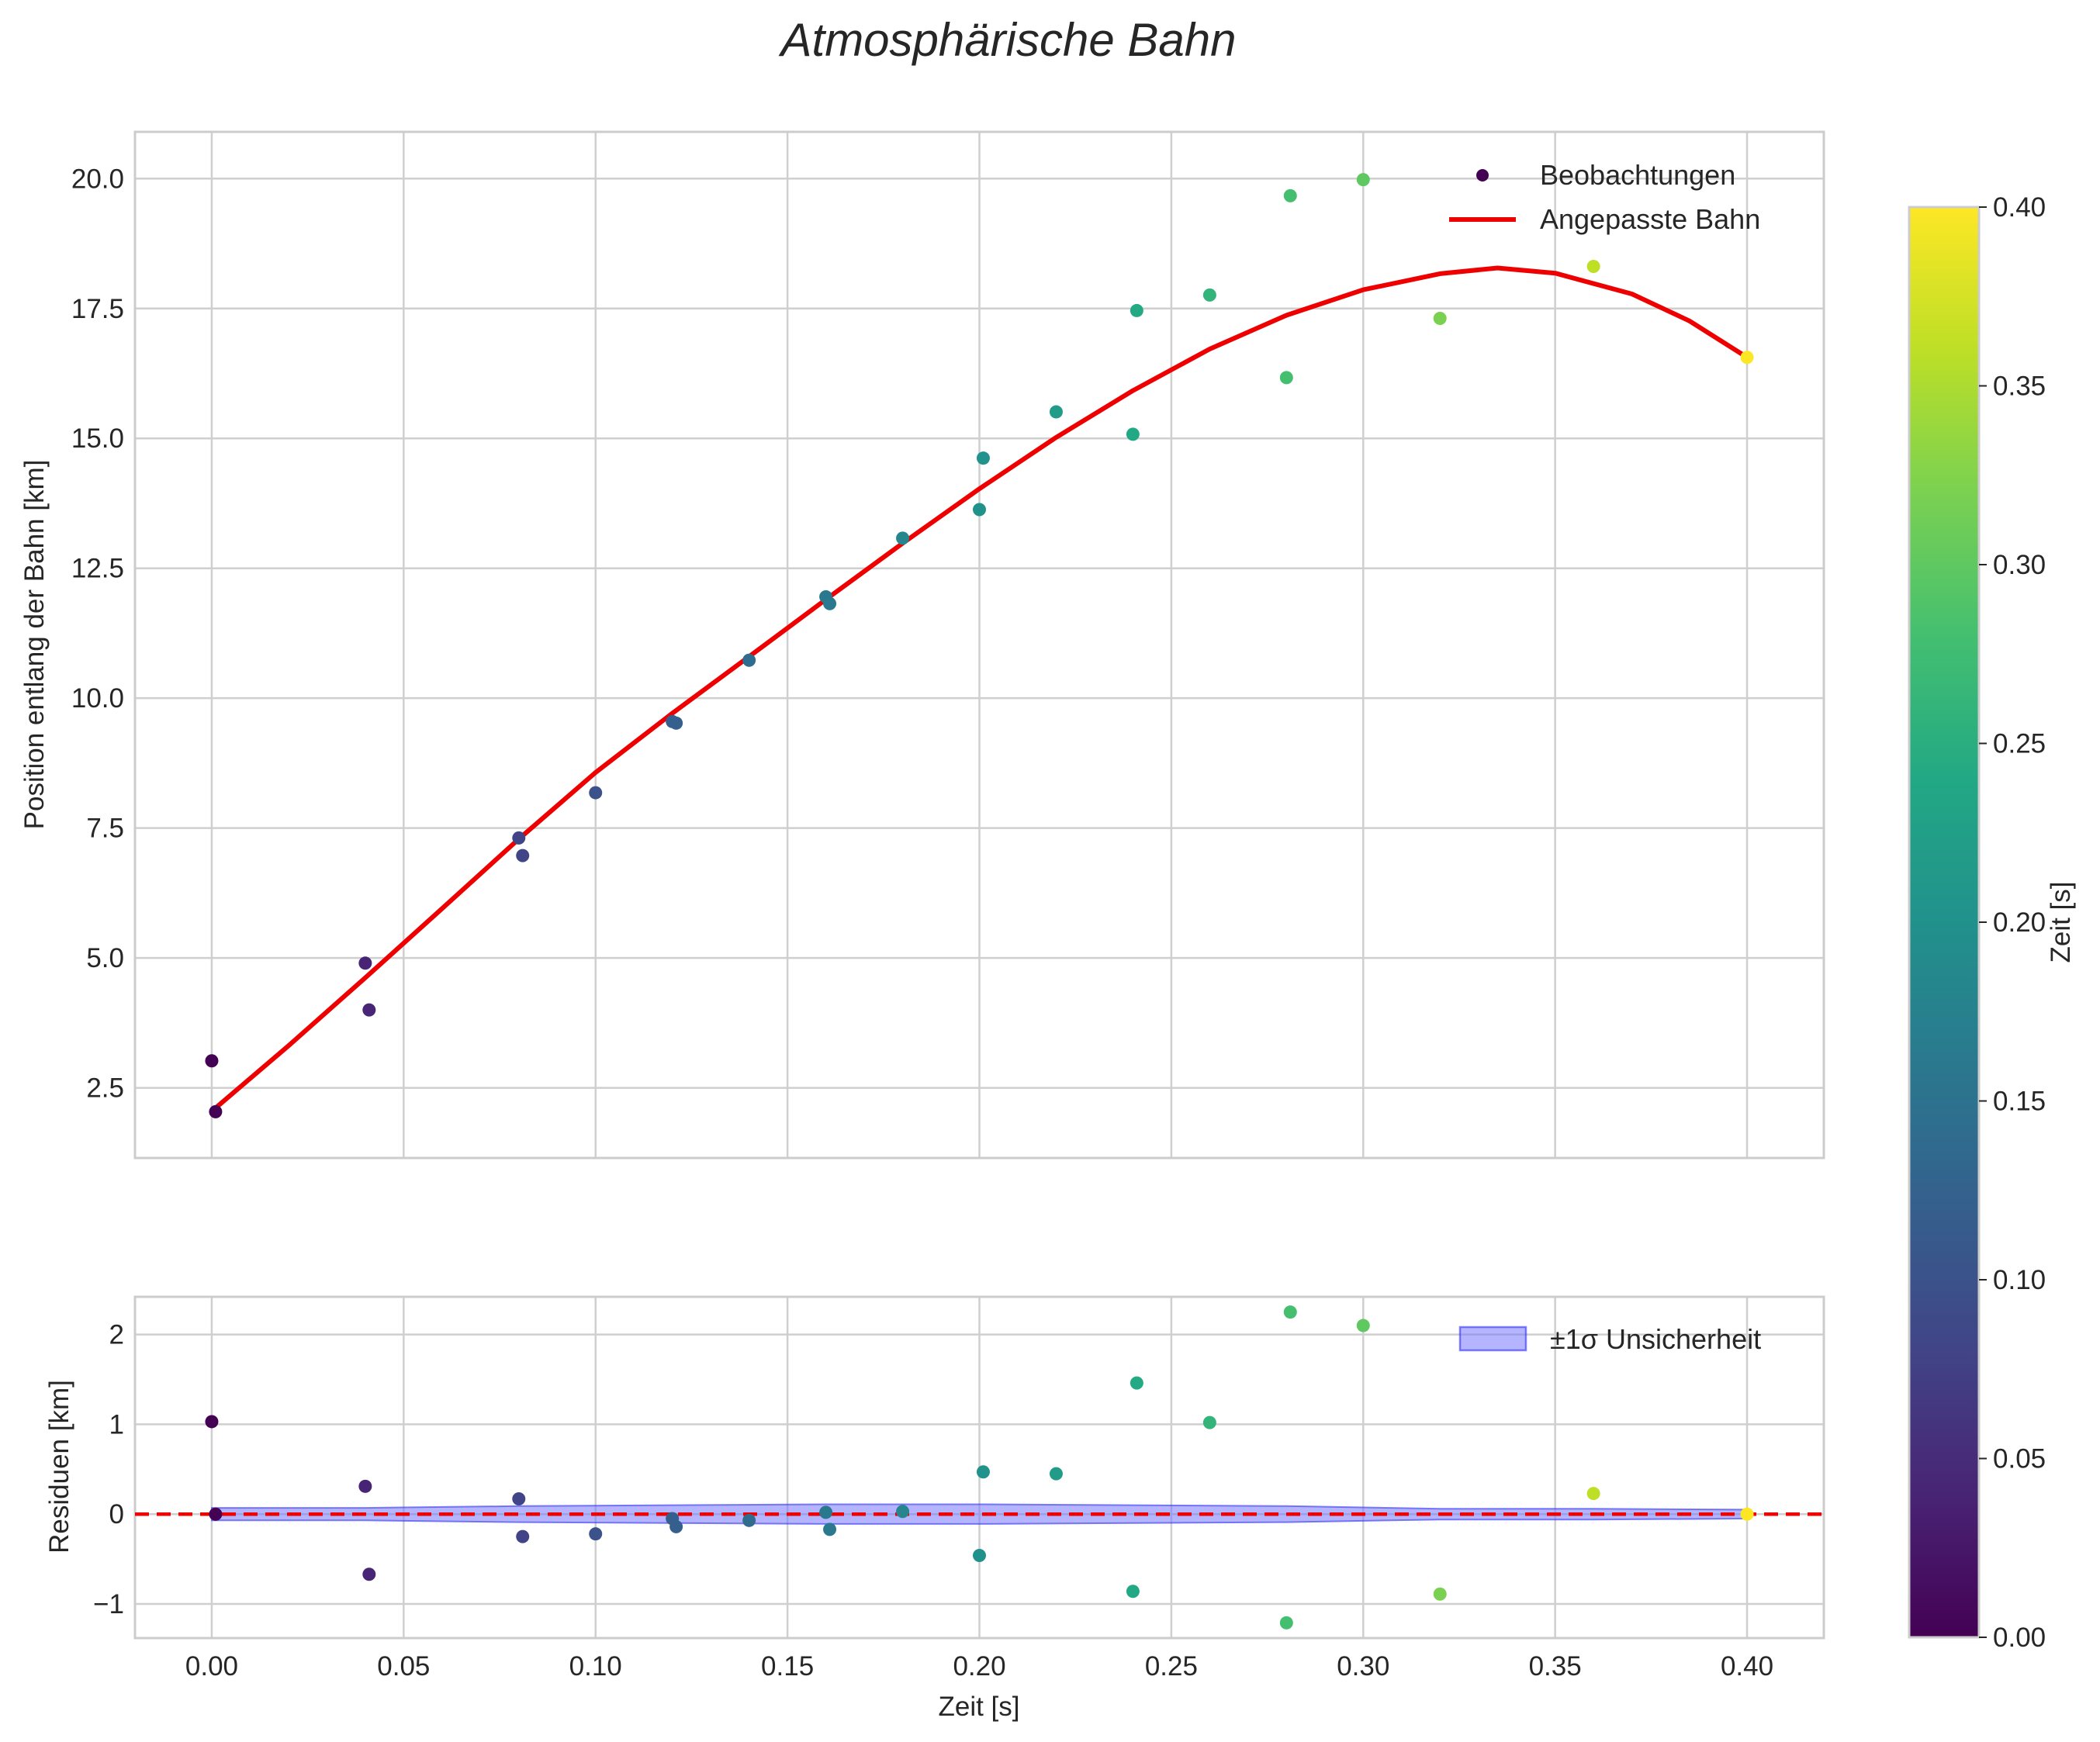  I want to click on colorbar-tick-label: 0.40, so click(2019, 207).